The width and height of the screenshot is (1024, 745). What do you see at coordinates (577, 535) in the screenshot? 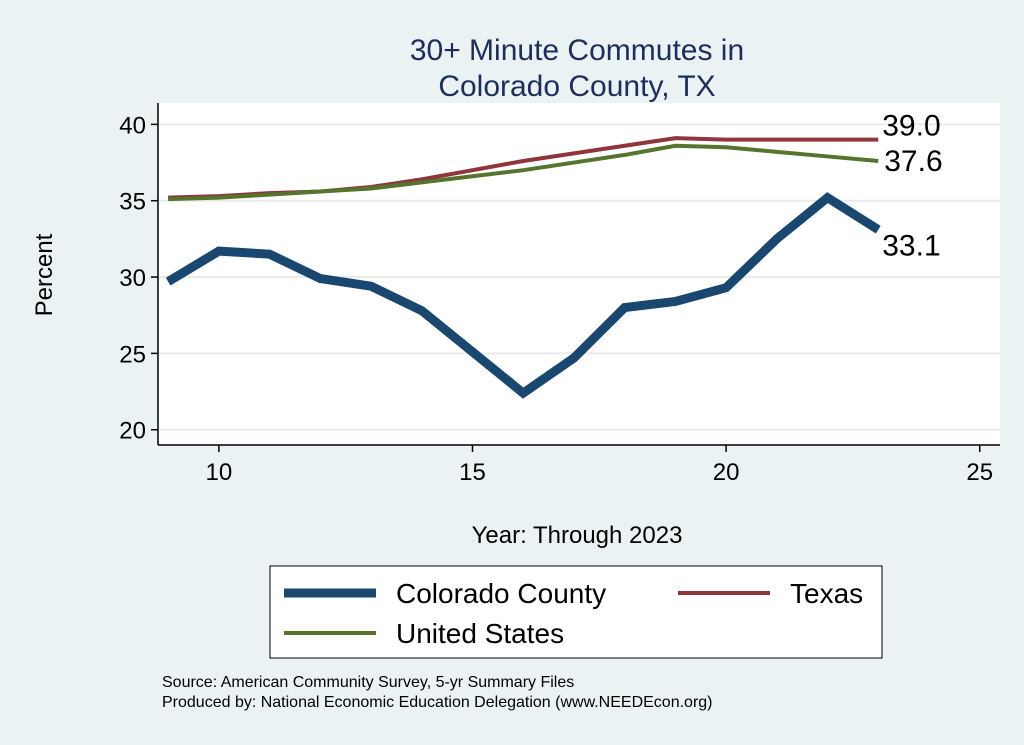
I see `x-axis-label: Year: Through 2023` at bounding box center [577, 535].